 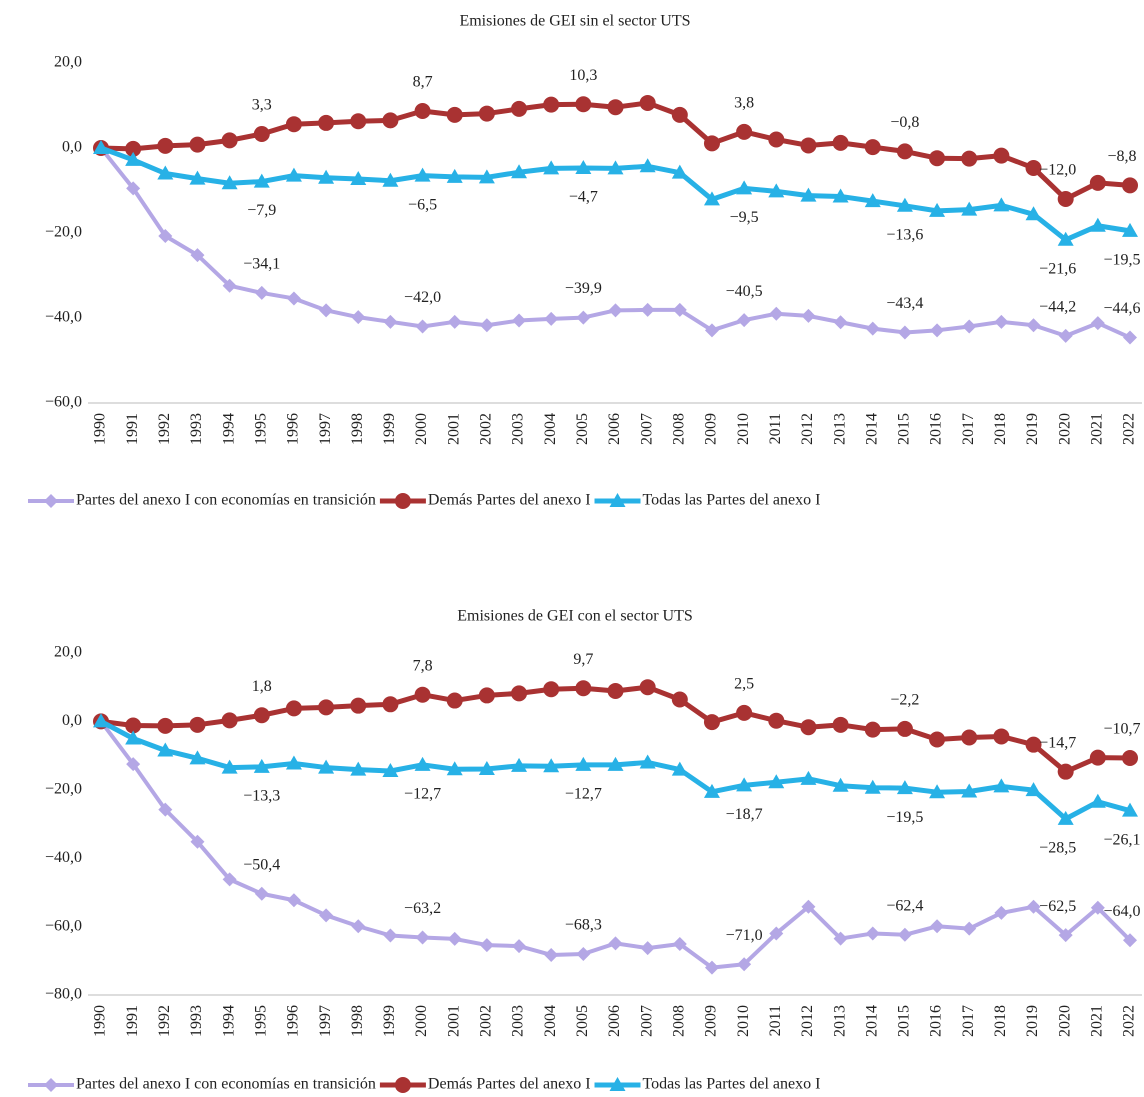 What do you see at coordinates (1057, 268) in the screenshot?
I see `data-label: −21,6` at bounding box center [1057, 268].